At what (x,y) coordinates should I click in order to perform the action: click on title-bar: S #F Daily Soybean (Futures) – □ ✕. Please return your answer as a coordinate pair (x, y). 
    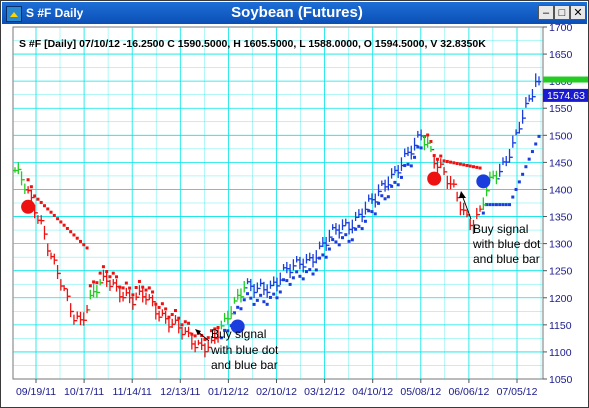
    Looking at the image, I should click on (294, 13).